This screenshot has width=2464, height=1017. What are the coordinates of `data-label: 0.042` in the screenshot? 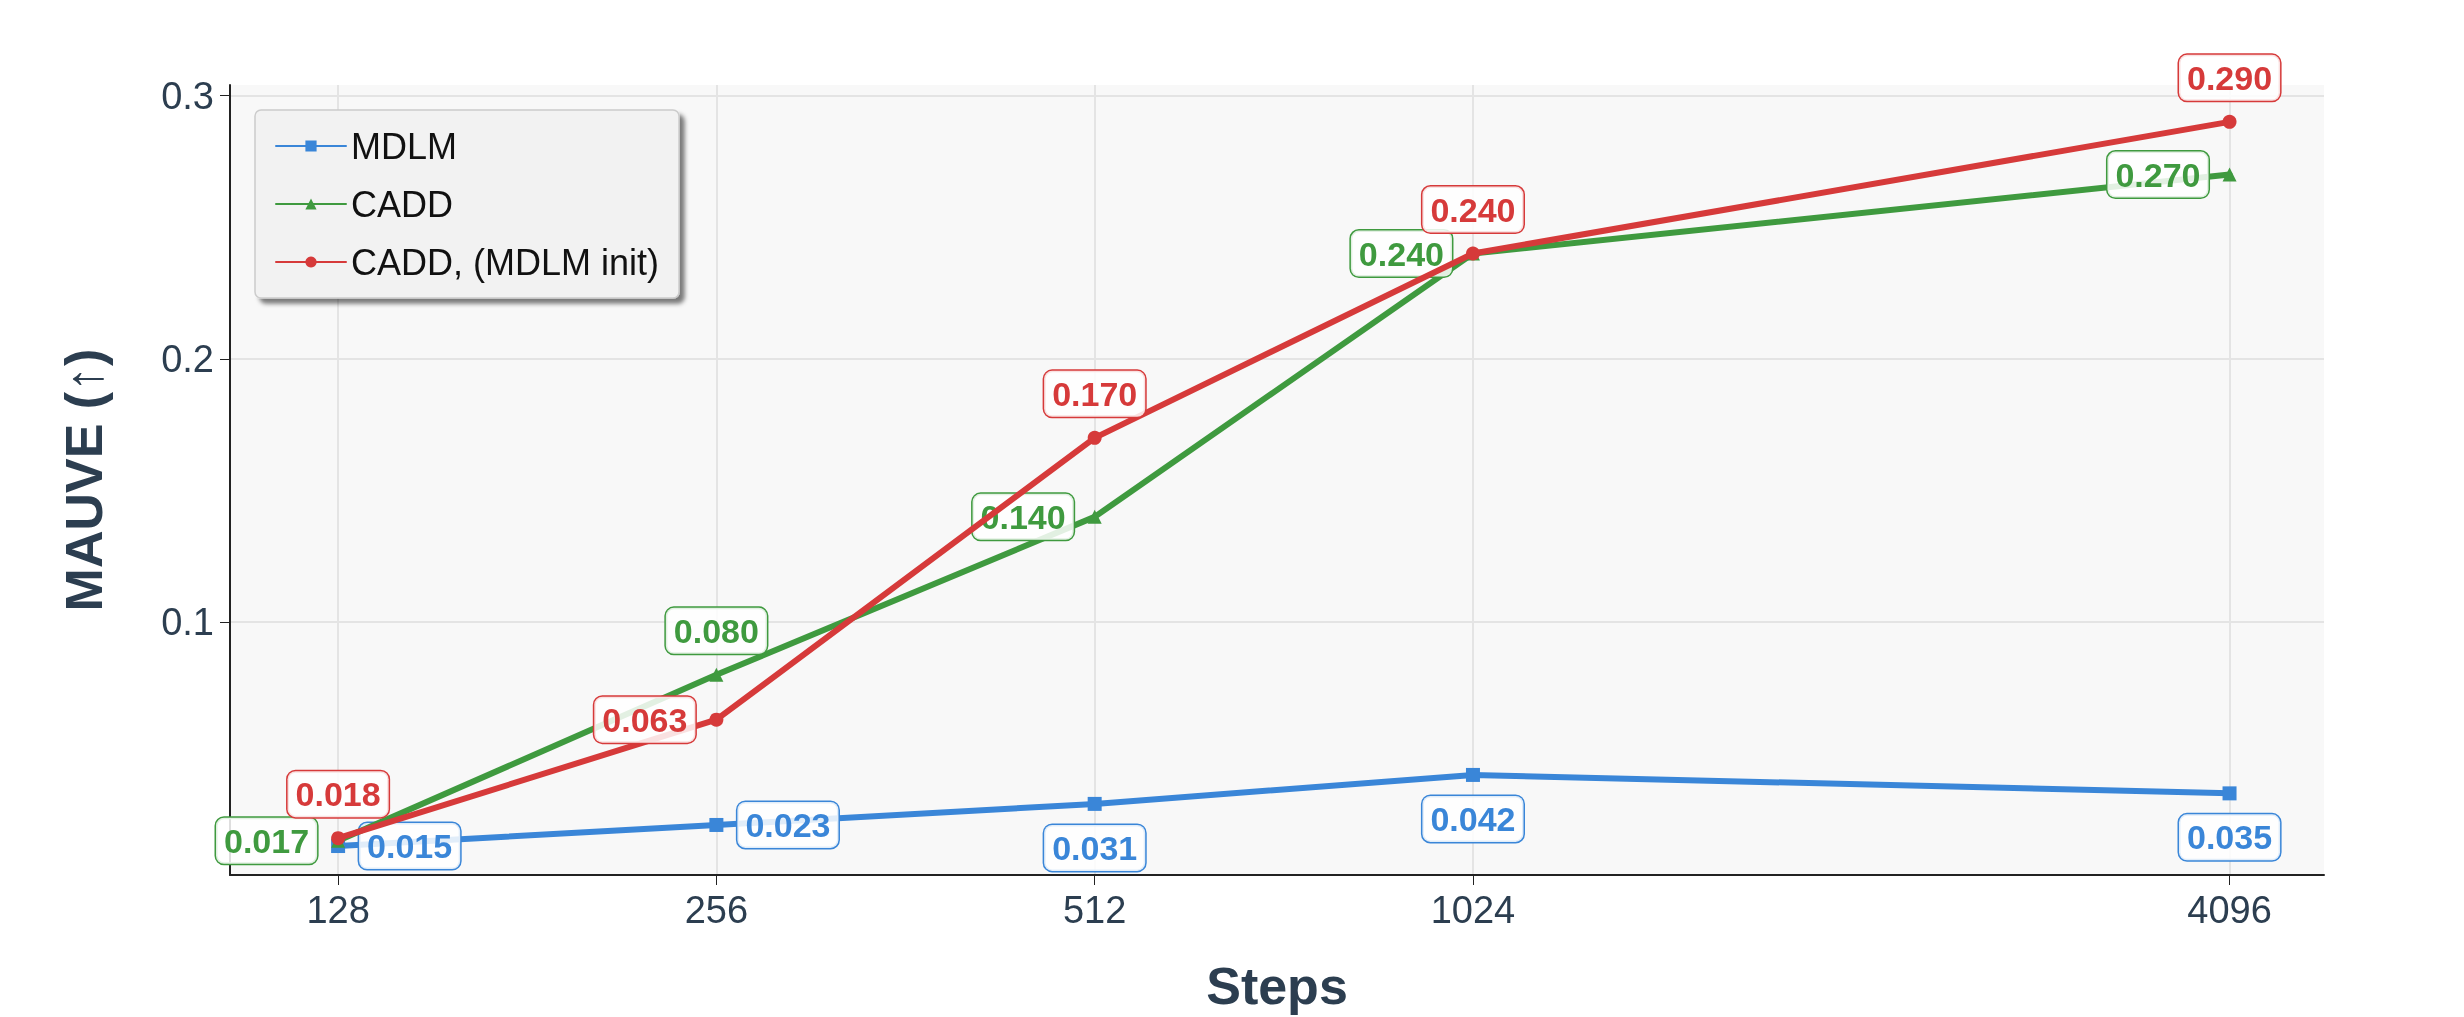 It's located at (1473, 818).